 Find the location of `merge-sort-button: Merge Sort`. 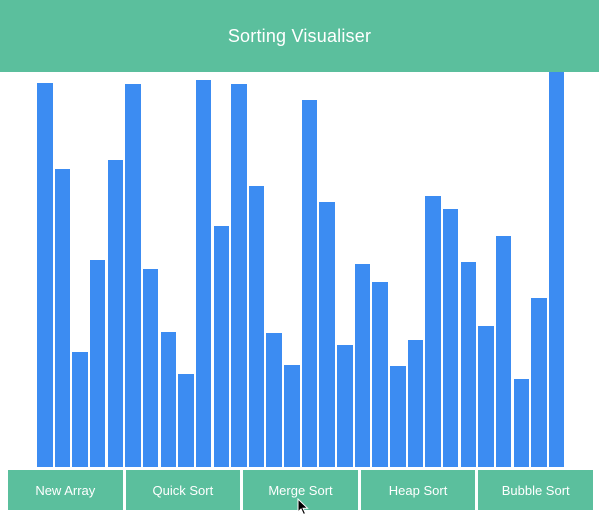

merge-sort-button: Merge Sort is located at coordinates (300, 490).